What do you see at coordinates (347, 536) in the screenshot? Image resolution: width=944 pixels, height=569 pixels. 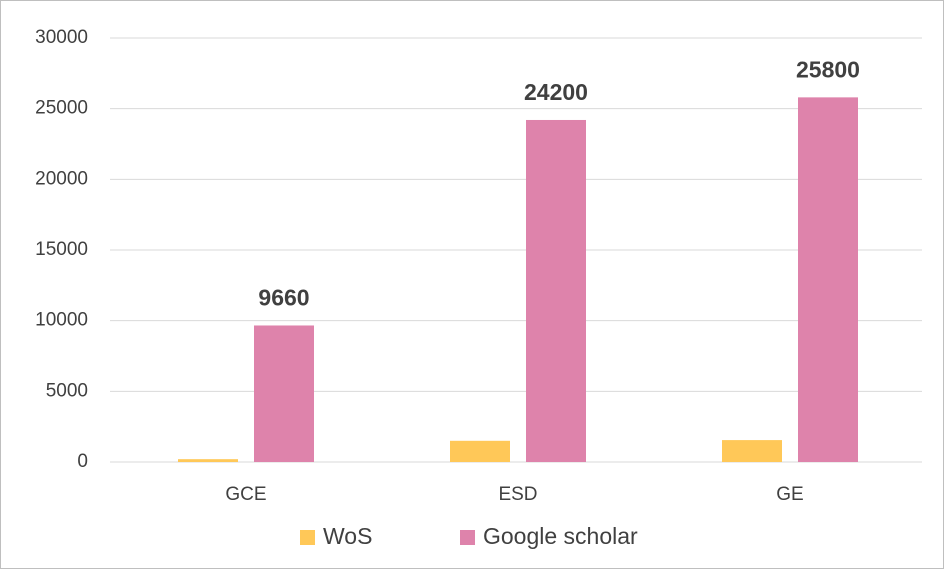 I see `legend-label: WoS` at bounding box center [347, 536].